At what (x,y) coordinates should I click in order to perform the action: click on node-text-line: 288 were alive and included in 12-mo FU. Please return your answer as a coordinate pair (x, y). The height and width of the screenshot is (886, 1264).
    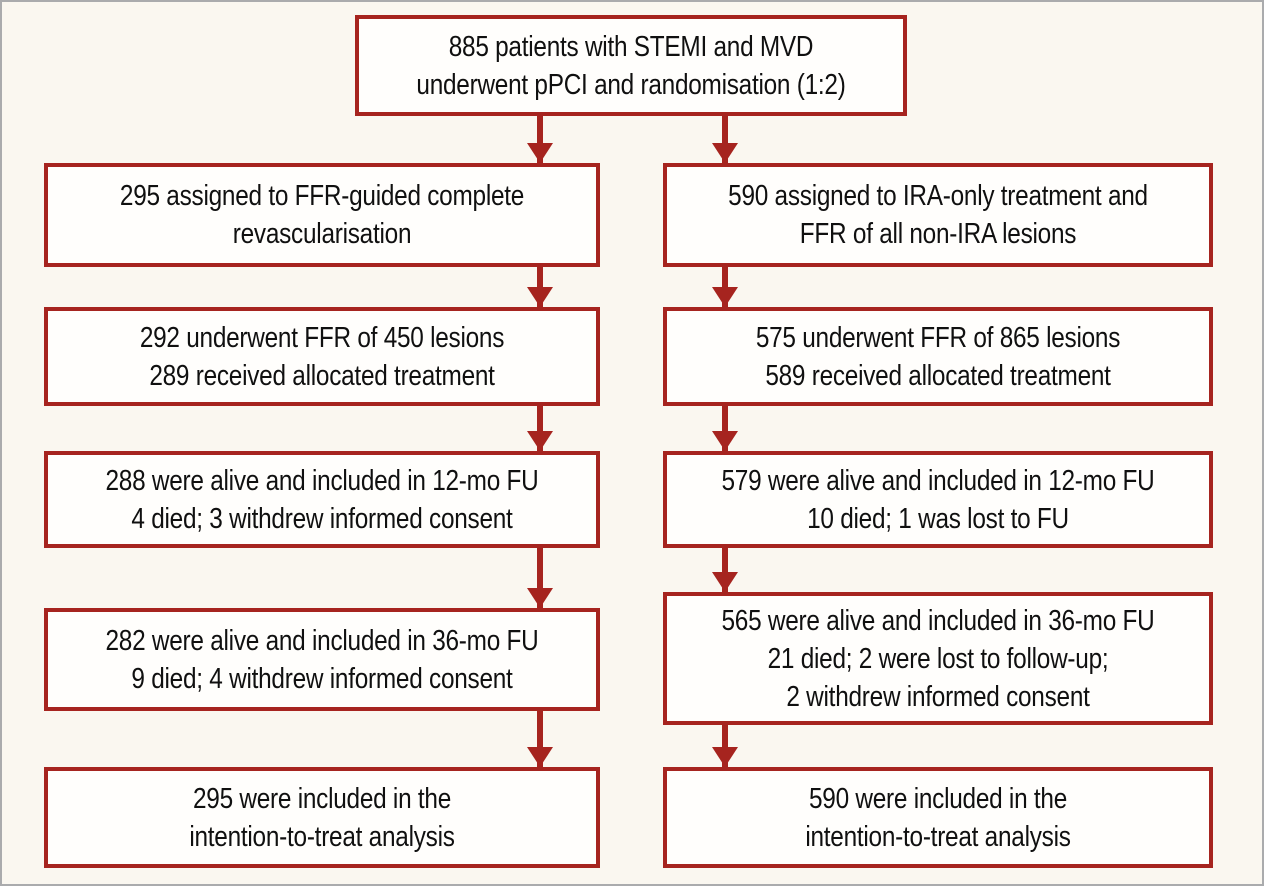
    Looking at the image, I should click on (322, 480).